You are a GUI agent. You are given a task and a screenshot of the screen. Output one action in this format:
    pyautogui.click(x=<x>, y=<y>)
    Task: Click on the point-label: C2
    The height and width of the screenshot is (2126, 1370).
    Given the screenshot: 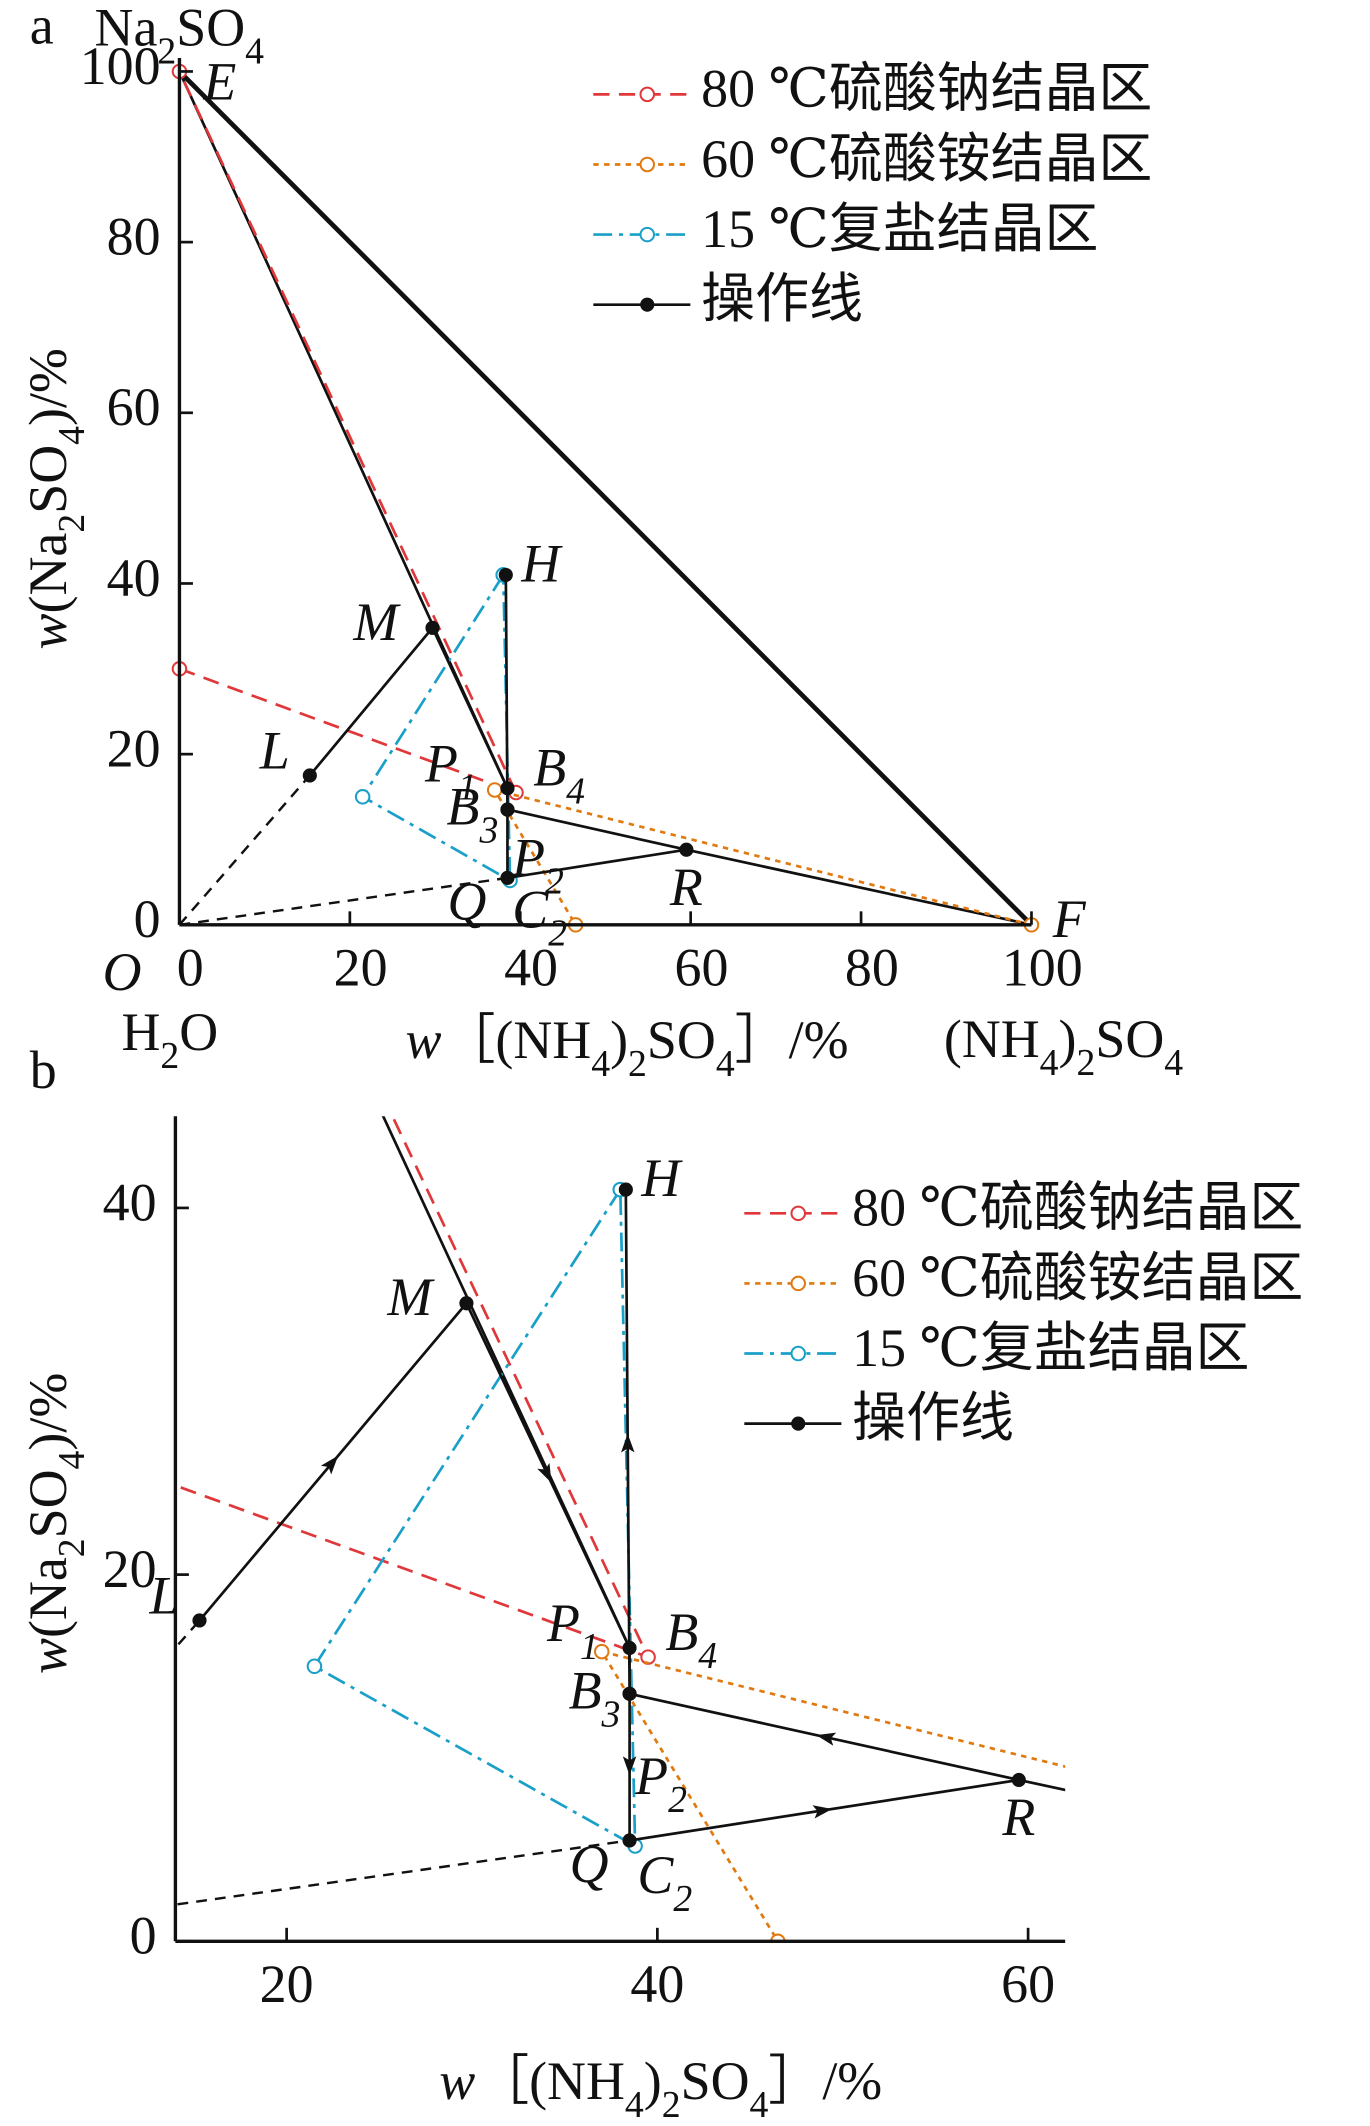 What is the action you would take?
    pyautogui.click(x=539, y=917)
    